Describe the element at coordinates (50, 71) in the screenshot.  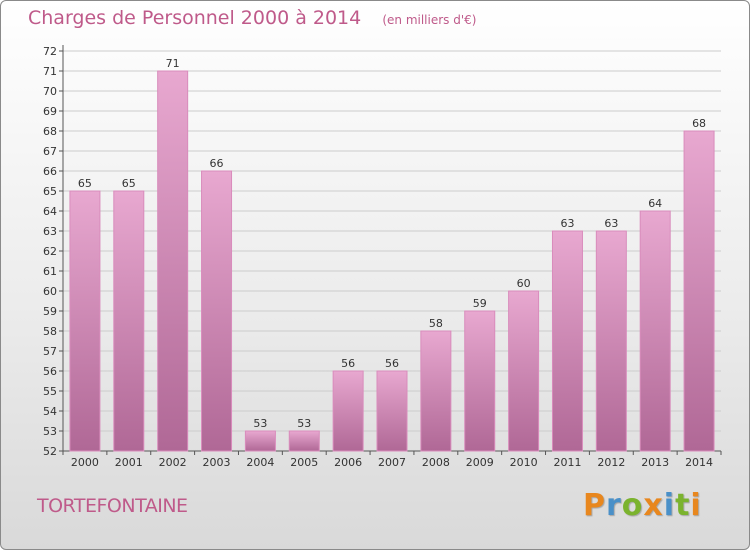
I see `y-tick-label: 71` at that location.